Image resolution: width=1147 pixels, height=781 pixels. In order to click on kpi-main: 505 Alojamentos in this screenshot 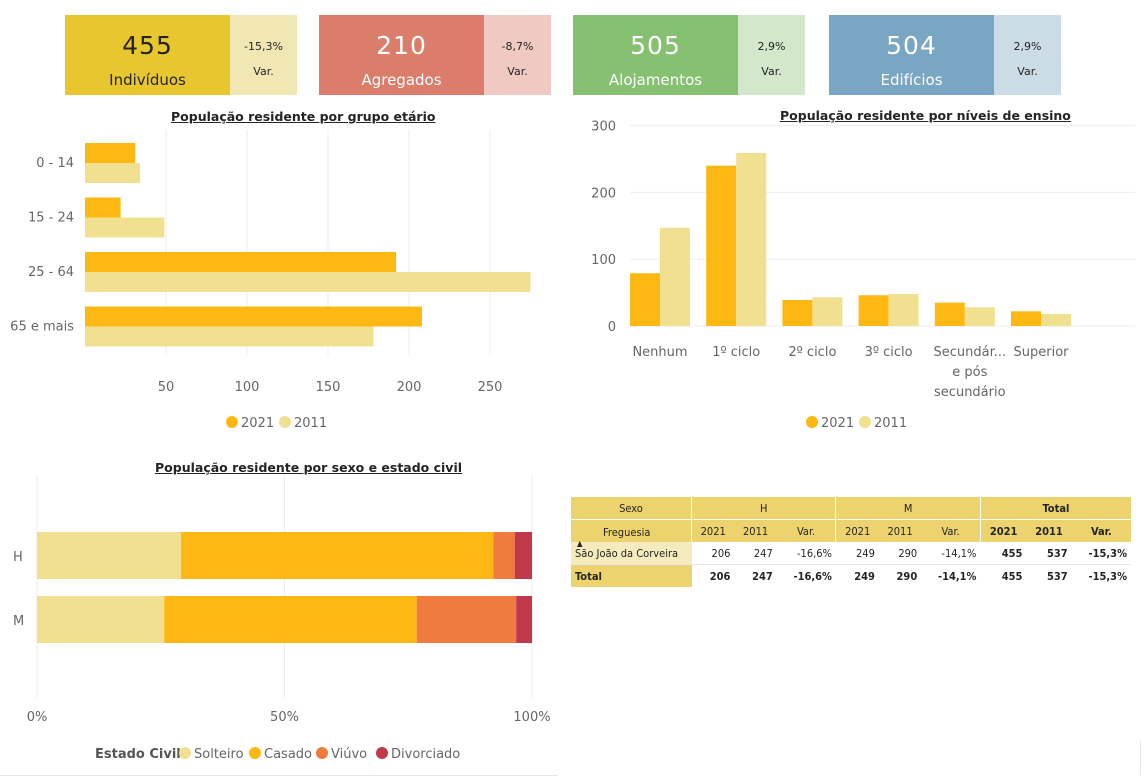, I will do `click(655, 55)`.